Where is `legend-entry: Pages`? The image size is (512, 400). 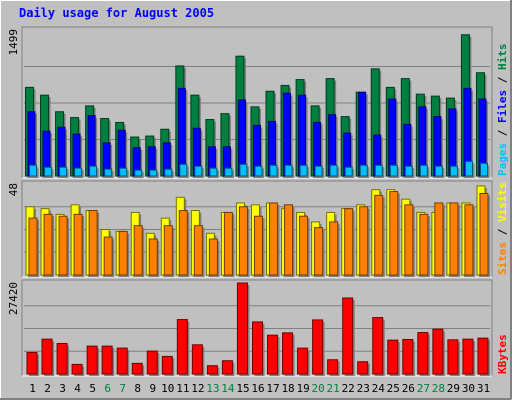
legend-entry: Pages is located at coordinates (502, 159).